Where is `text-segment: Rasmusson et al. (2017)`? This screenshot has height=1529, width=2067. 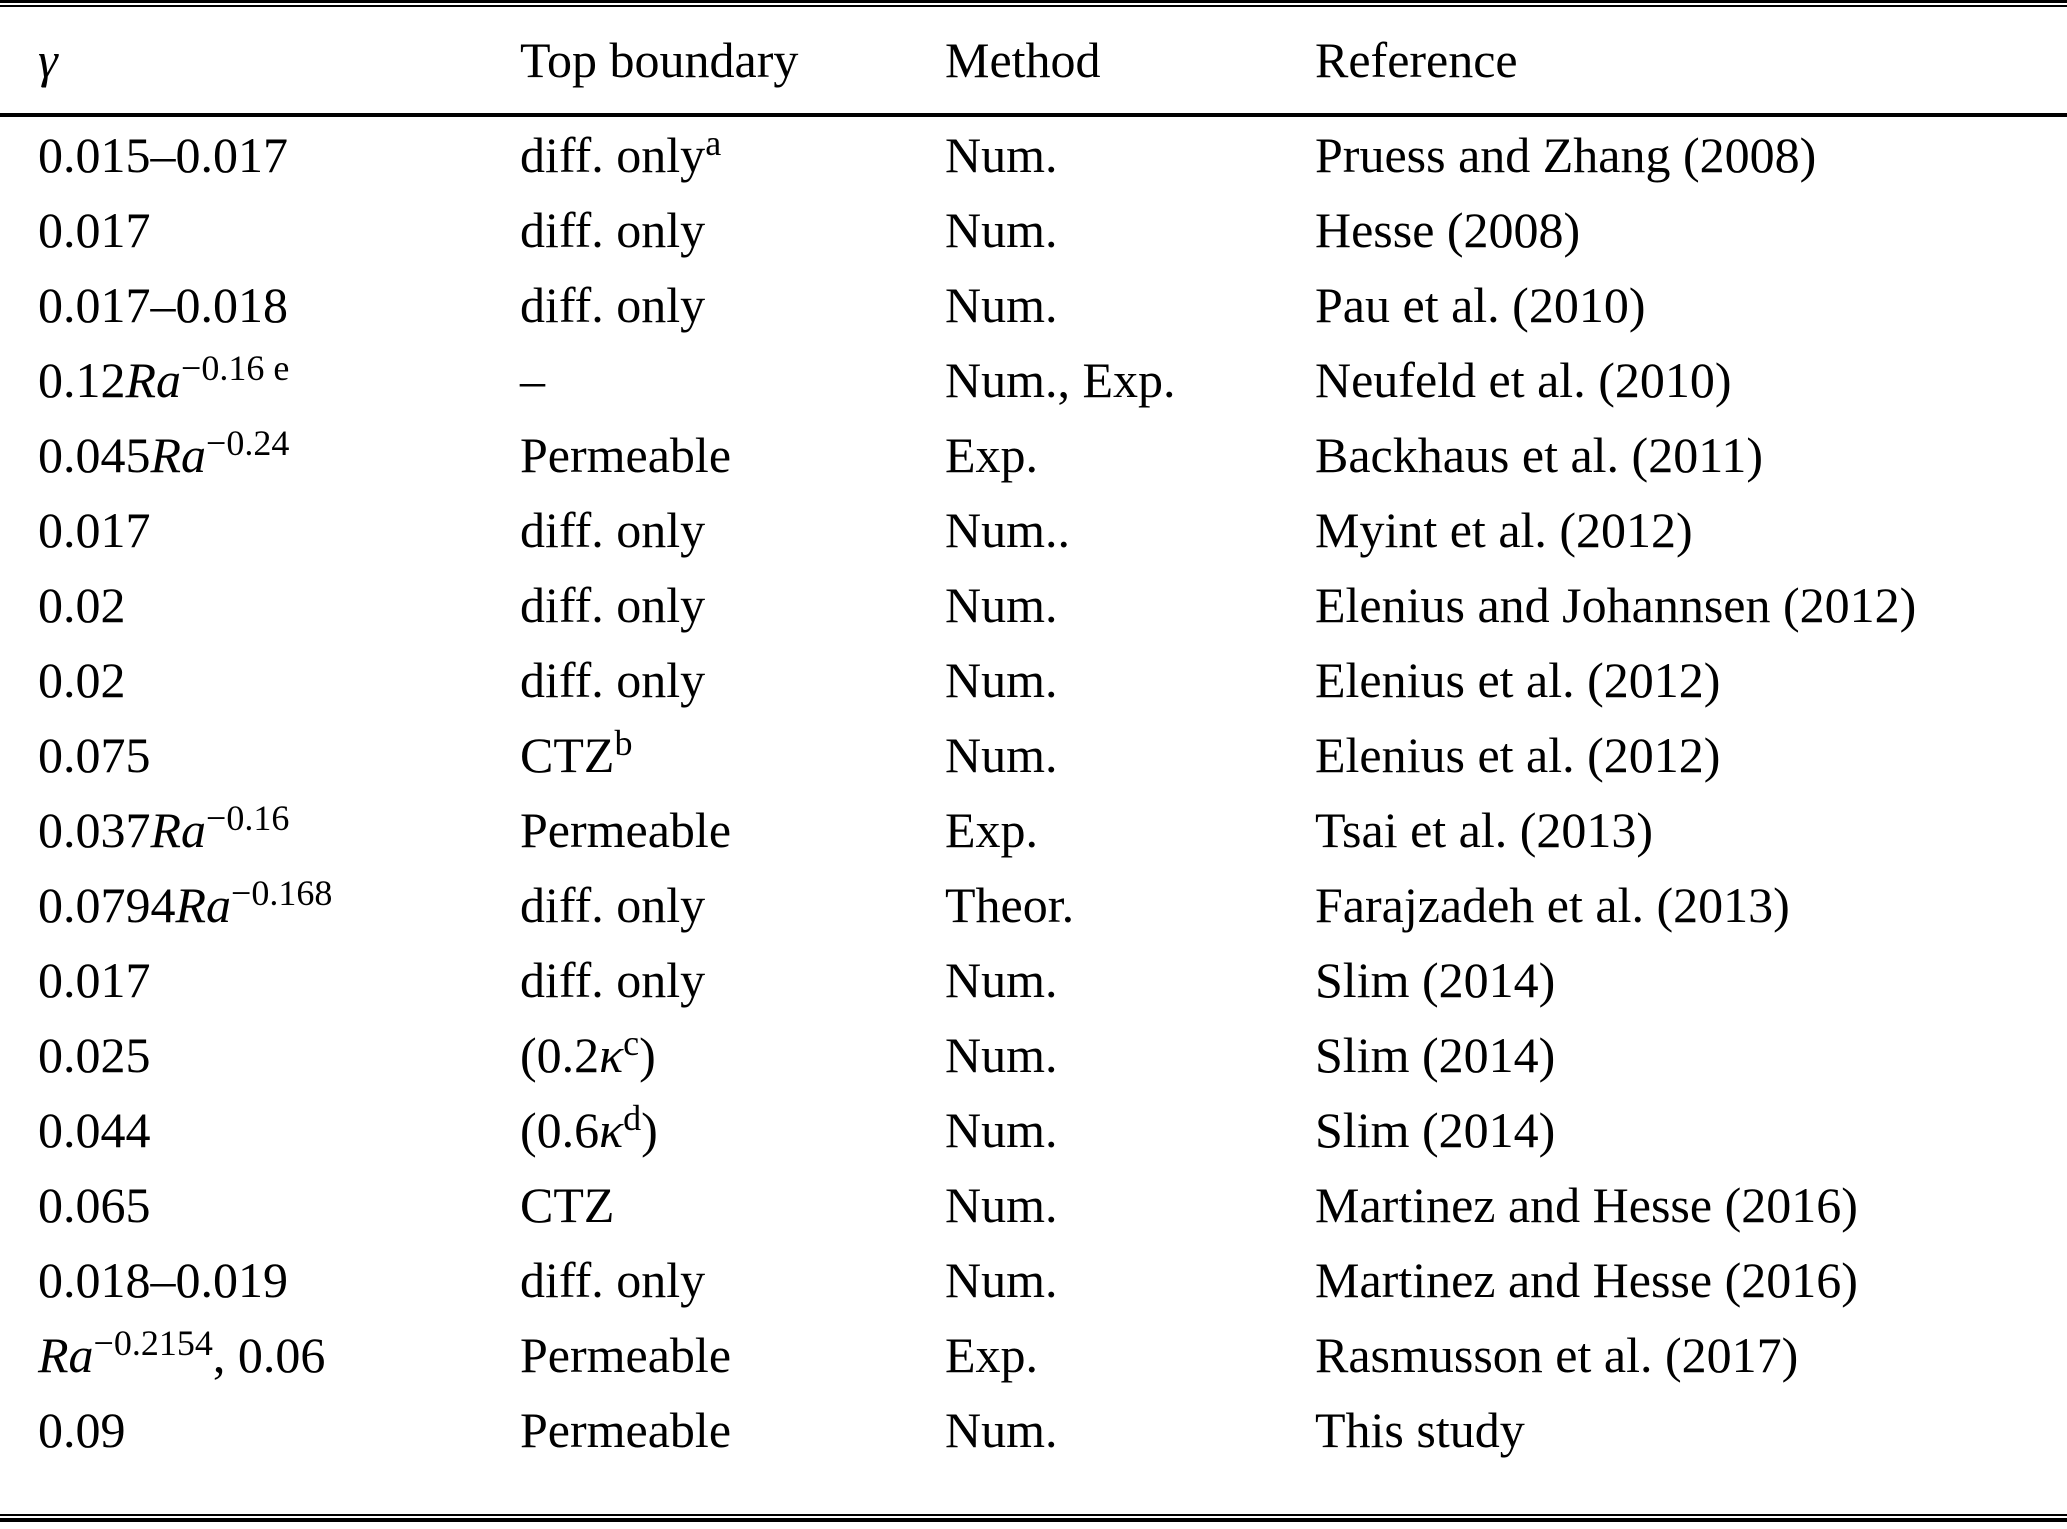 text-segment: Rasmusson et al. (2017) is located at coordinates (1557, 1354).